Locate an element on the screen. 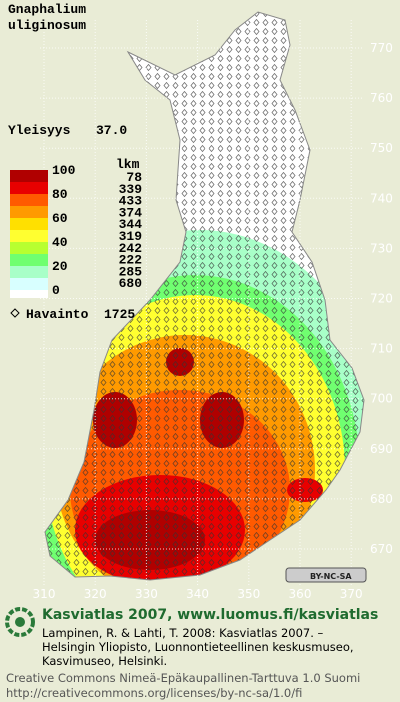 Image resolution: width=400 pixels, height=702 pixels. x-label: 310 is located at coordinates (44, 594).